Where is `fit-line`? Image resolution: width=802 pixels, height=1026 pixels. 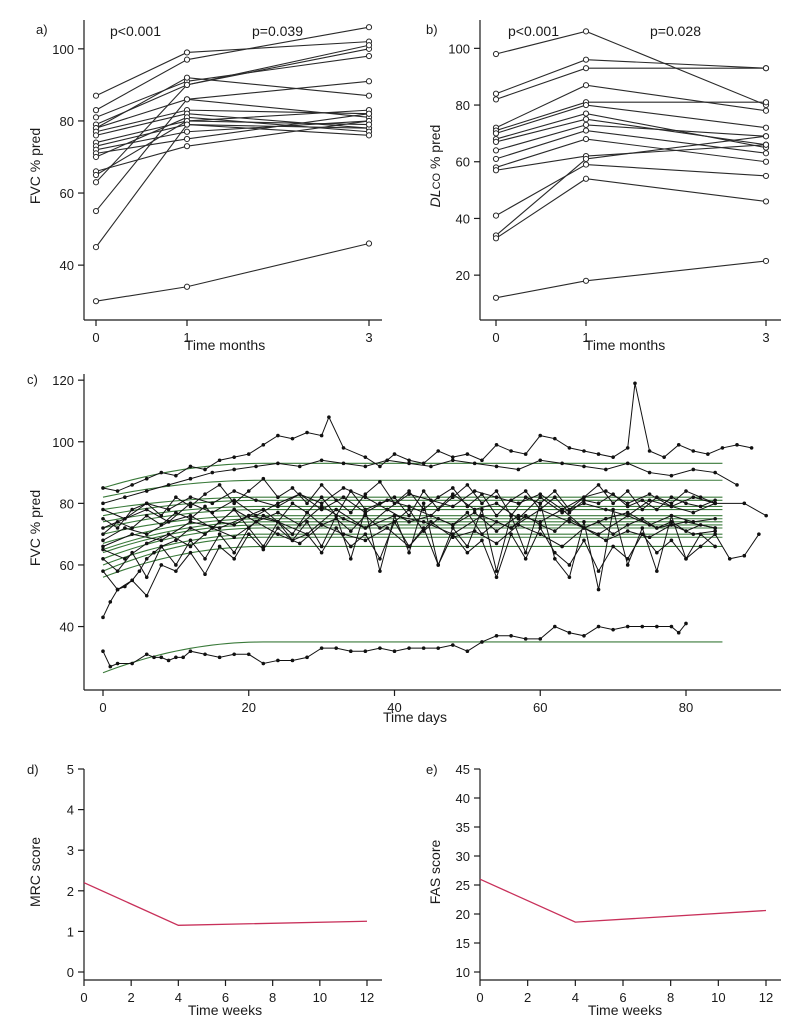 fit-line is located at coordinates (412, 508).